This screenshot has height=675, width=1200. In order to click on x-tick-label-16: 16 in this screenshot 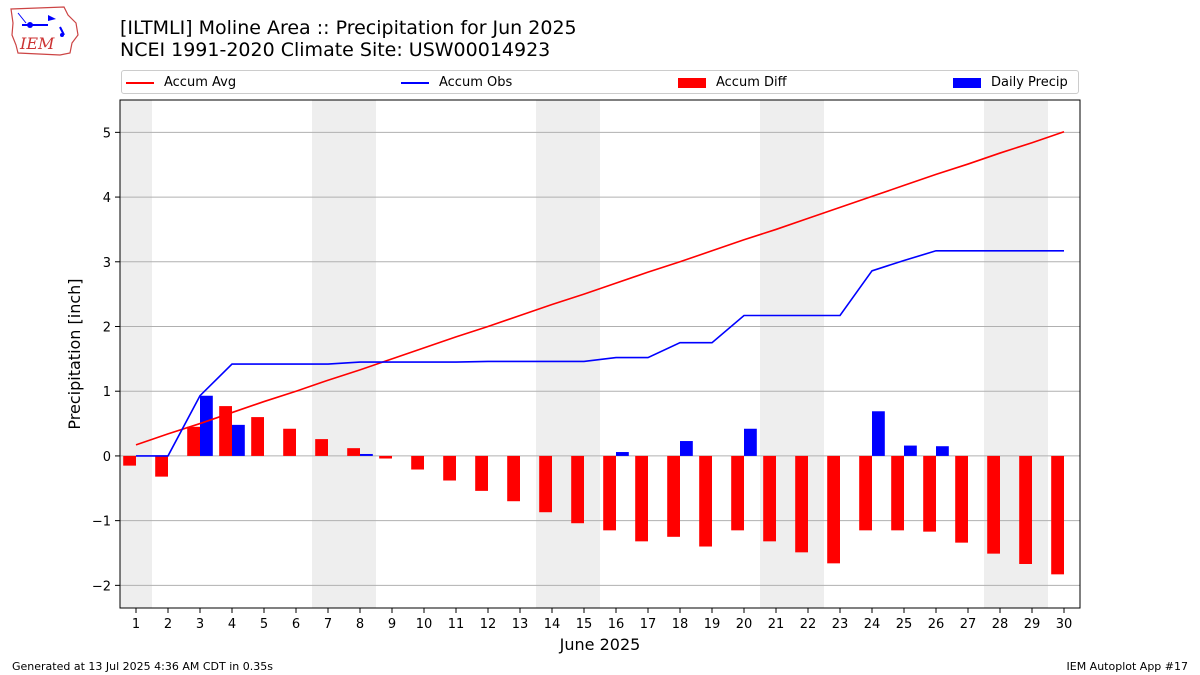, I will do `click(616, 624)`.